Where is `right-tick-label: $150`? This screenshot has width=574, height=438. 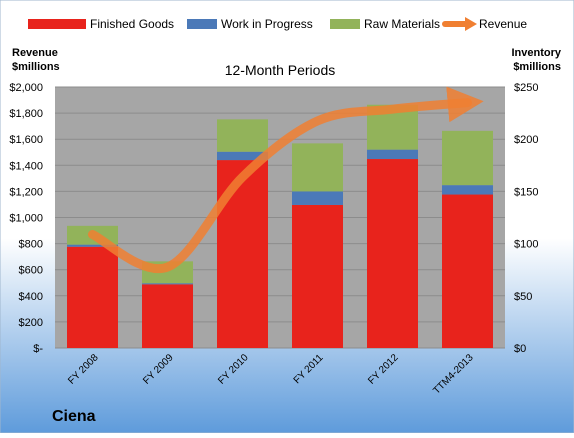 right-tick-label: $150 is located at coordinates (526, 192).